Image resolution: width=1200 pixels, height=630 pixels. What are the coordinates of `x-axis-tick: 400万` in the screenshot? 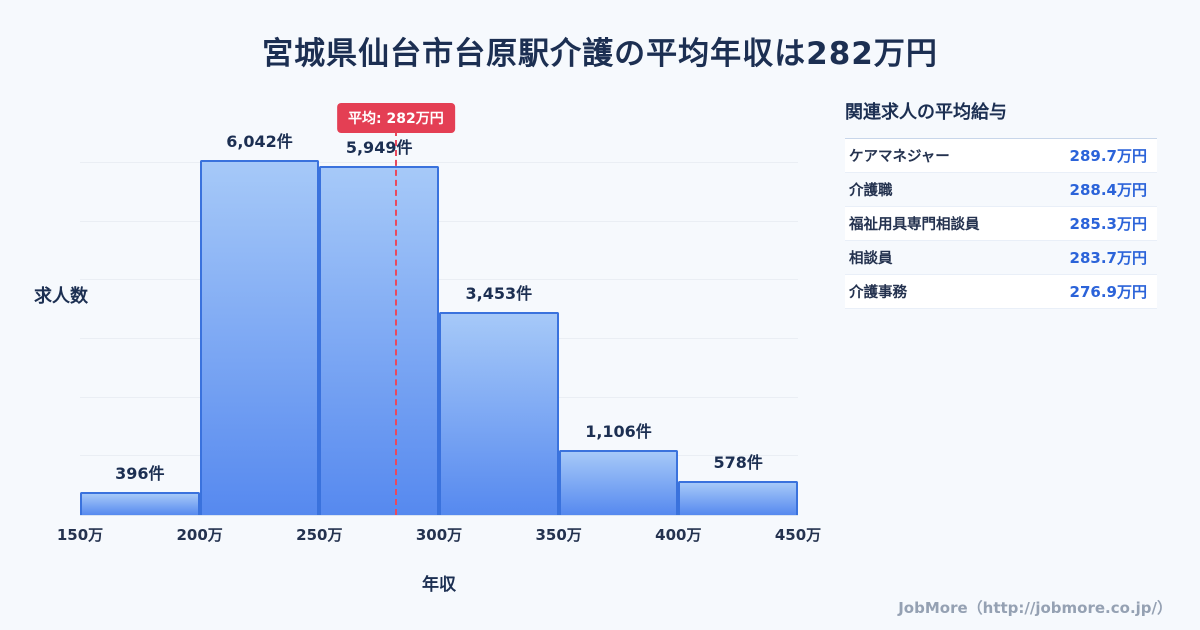 It's located at (678, 535).